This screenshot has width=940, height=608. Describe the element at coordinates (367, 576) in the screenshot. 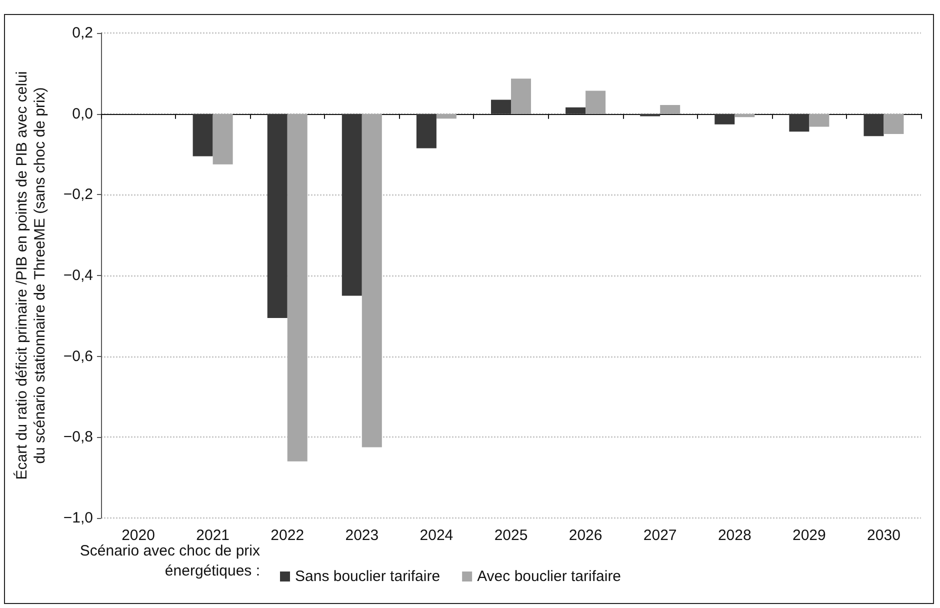

I see `legend-label: Sans bouclier tarifaire` at that location.